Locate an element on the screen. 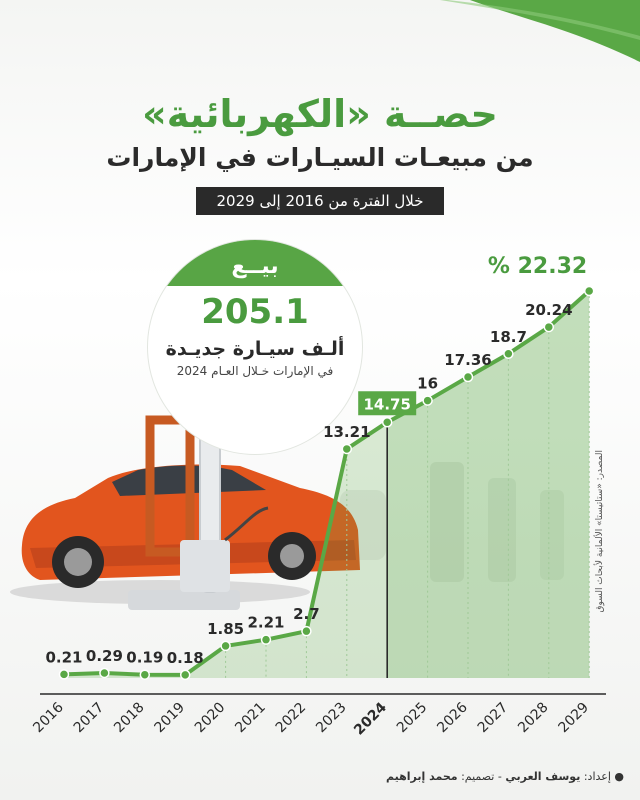 Image resolution: width=640 pixels, height=800 pixels. chart-x-tick-label: 2020 is located at coordinates (210, 718).